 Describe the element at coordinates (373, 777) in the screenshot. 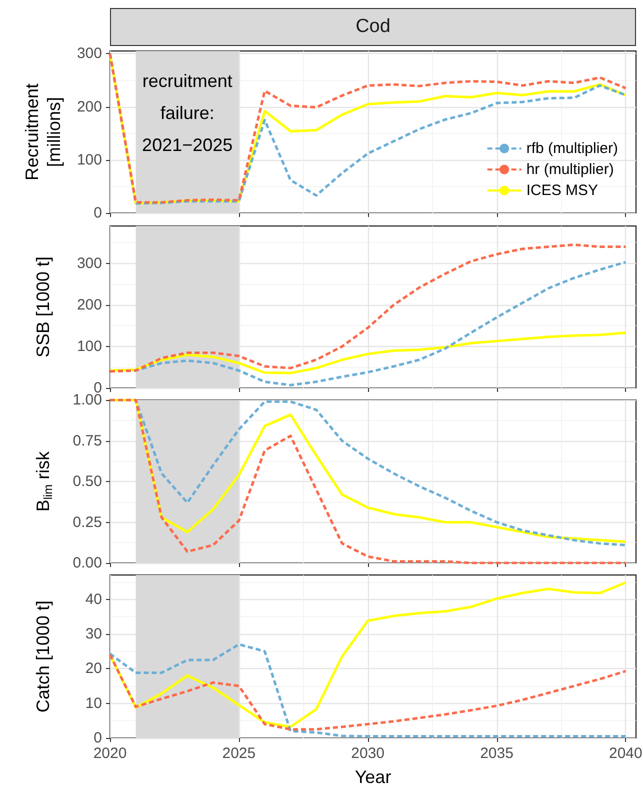

I see `x-axis-title: Year` at that location.